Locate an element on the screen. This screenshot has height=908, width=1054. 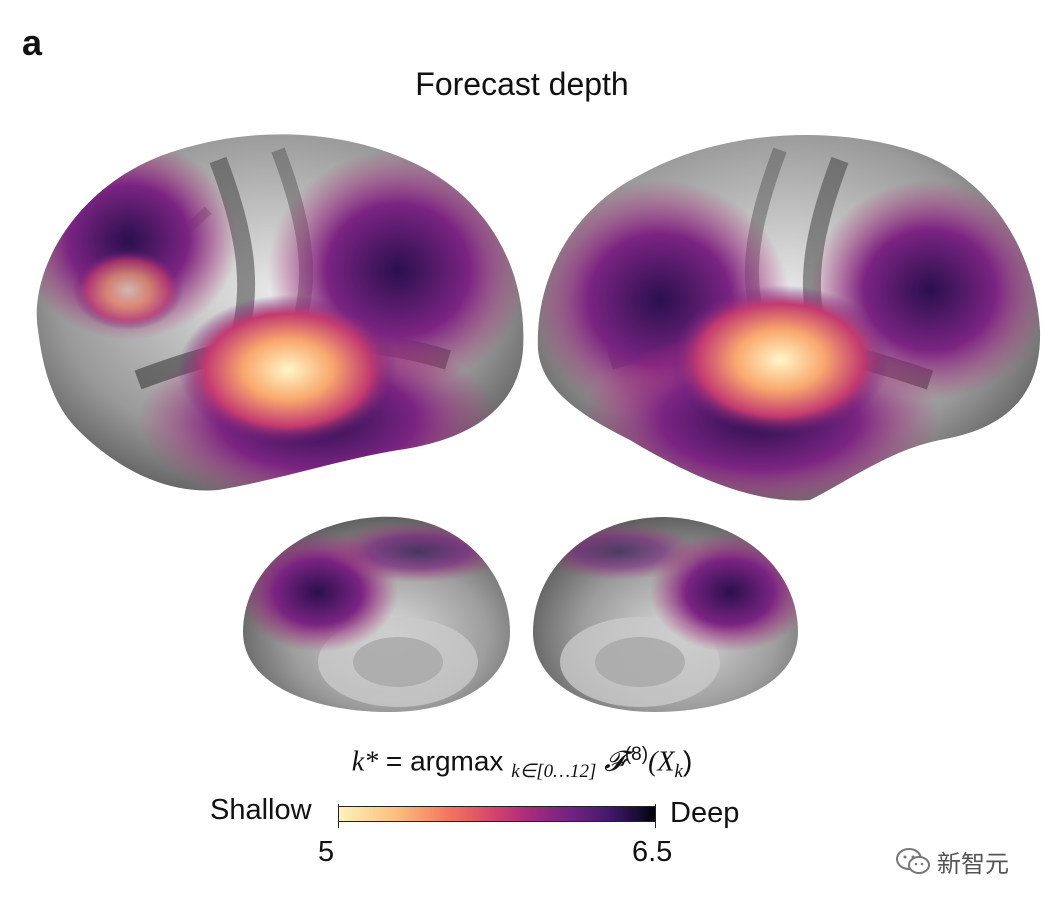
formula-arg-close: ) is located at coordinates (687, 761).